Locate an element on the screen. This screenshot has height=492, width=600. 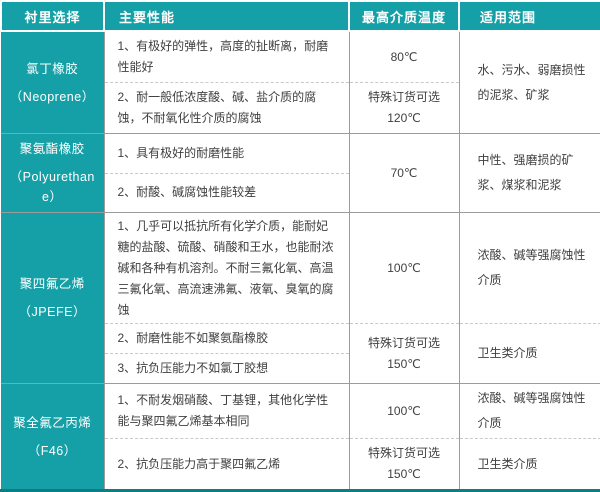
table-row: 3、抗负压能力不如氯丁胶想 is located at coordinates (300, 368).